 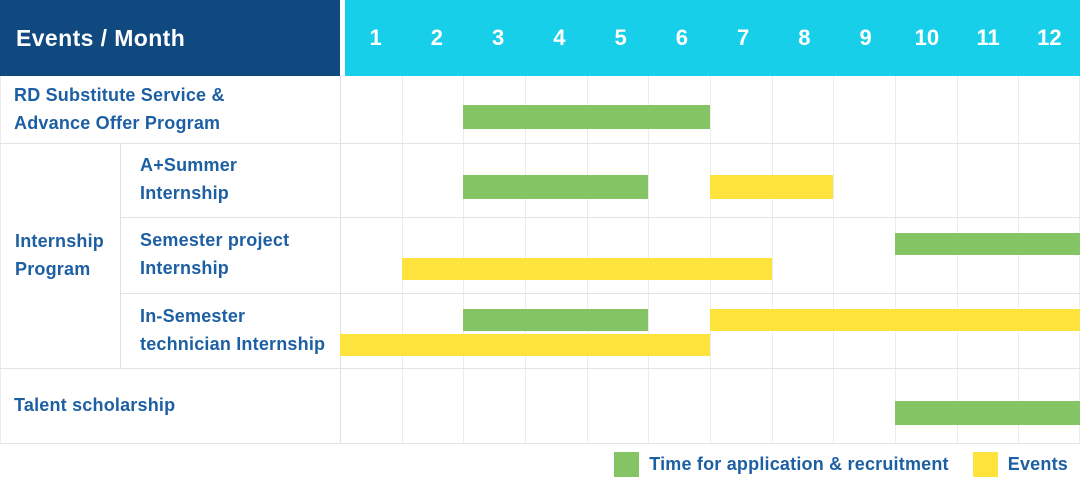 What do you see at coordinates (620, 37) in the screenshot?
I see `month-header-cell: 5` at bounding box center [620, 37].